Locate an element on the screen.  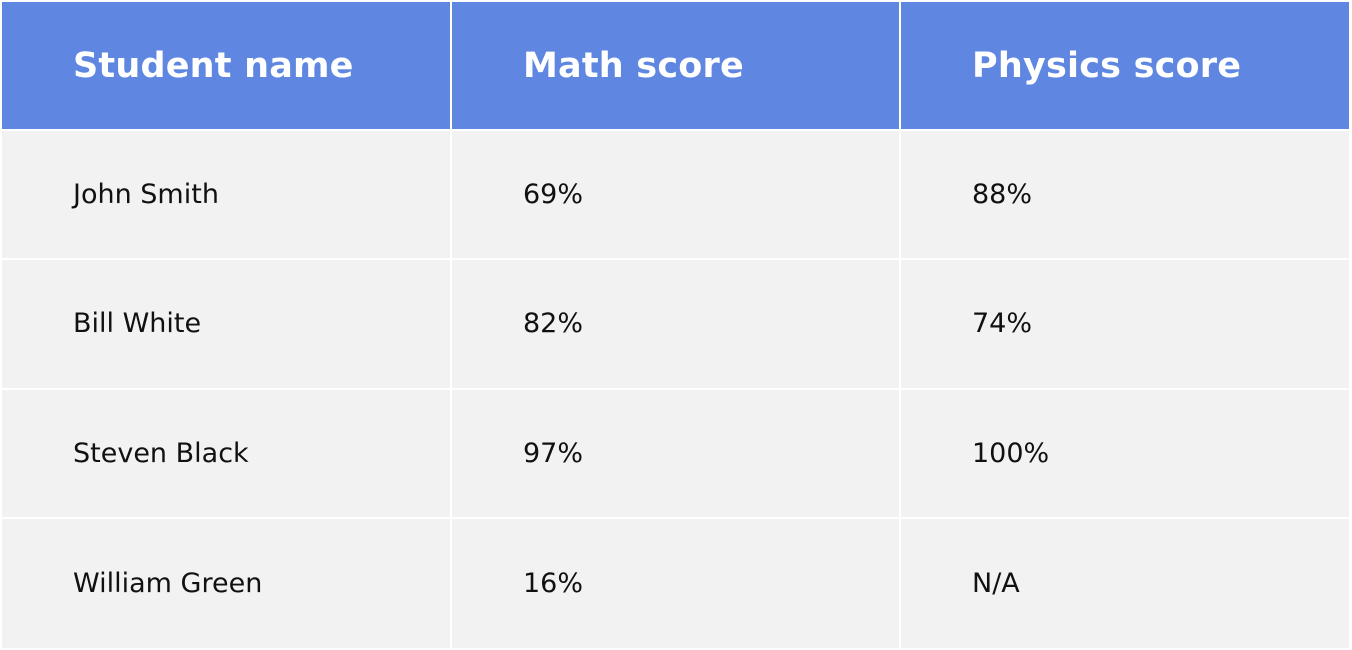
column-header-math-score: Math score is located at coordinates (676, 66).